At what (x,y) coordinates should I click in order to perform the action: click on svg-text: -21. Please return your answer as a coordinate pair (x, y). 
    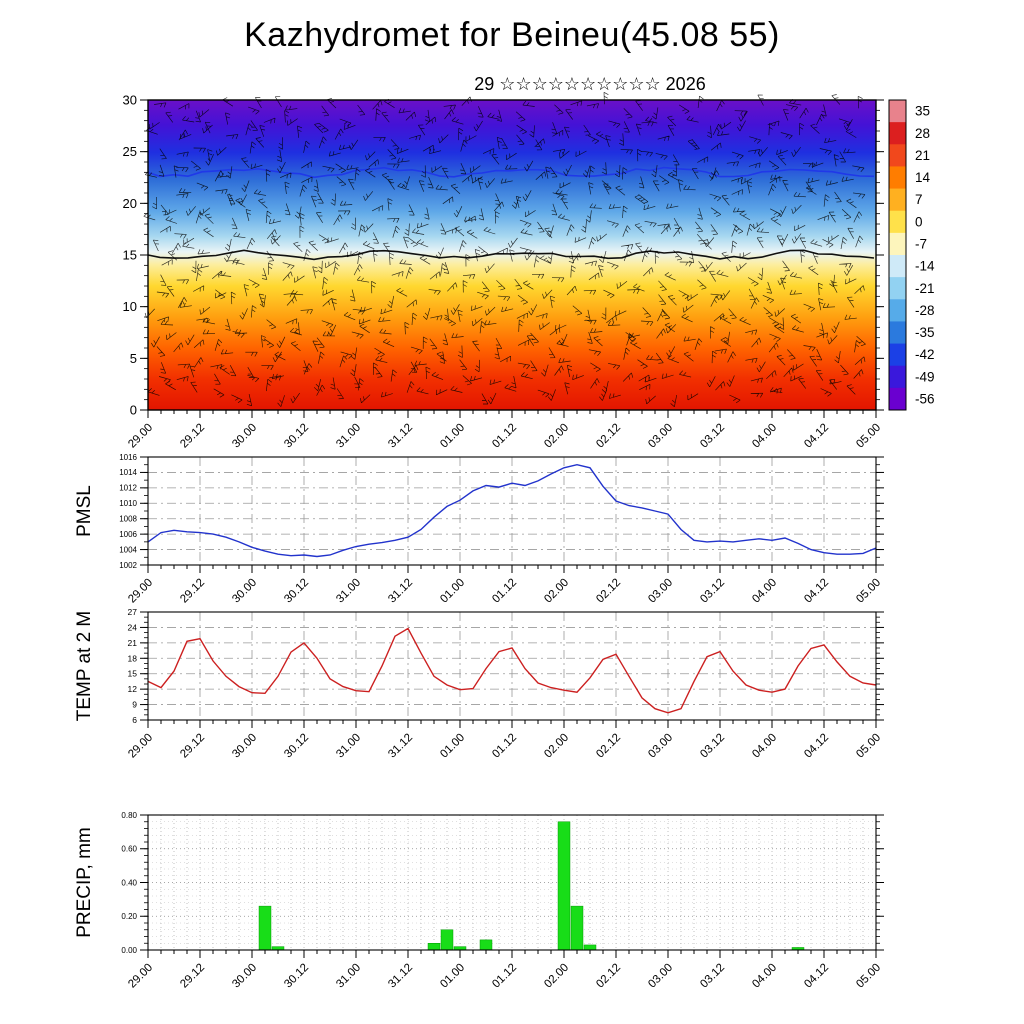
    Looking at the image, I should click on (925, 288).